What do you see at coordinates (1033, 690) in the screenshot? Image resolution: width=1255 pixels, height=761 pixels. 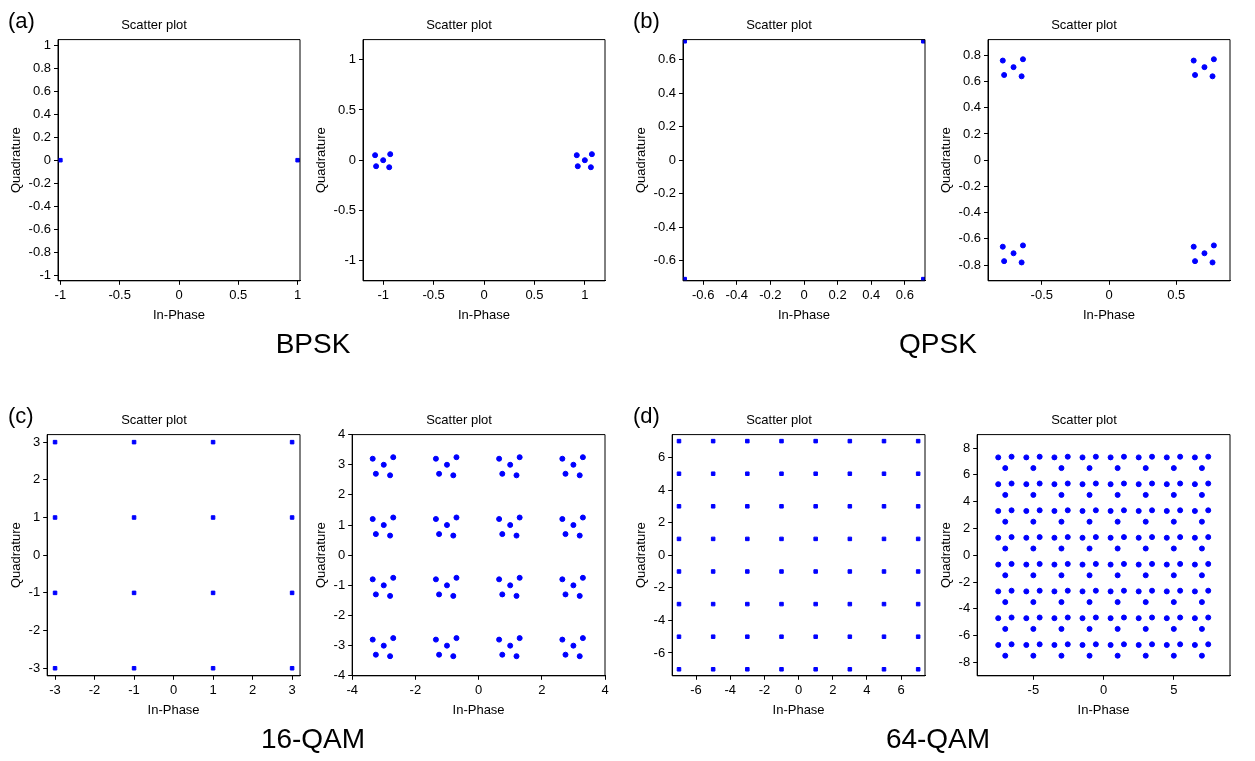 I see `x-tick-label: -5` at bounding box center [1033, 690].